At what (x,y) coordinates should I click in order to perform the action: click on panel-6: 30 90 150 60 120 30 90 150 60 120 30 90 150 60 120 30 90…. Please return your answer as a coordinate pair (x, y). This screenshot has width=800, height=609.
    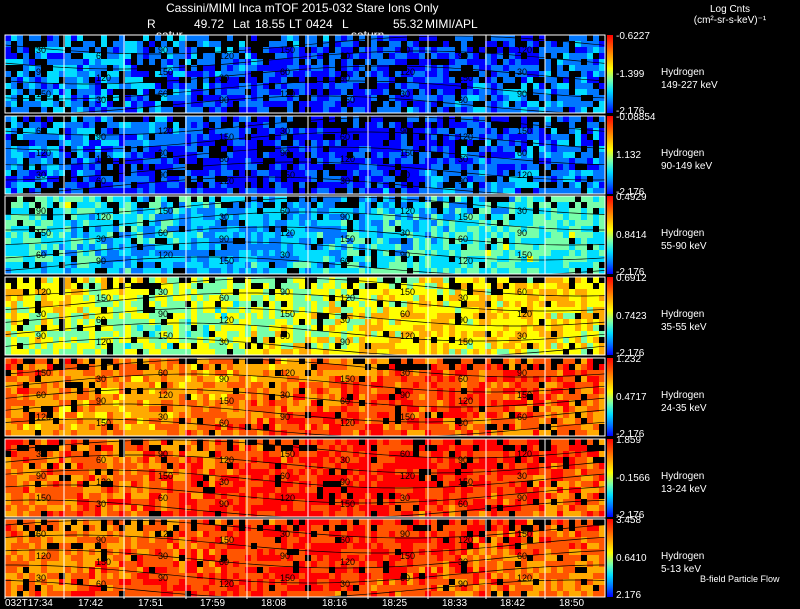
    Looking at the image, I should click on (308, 478).